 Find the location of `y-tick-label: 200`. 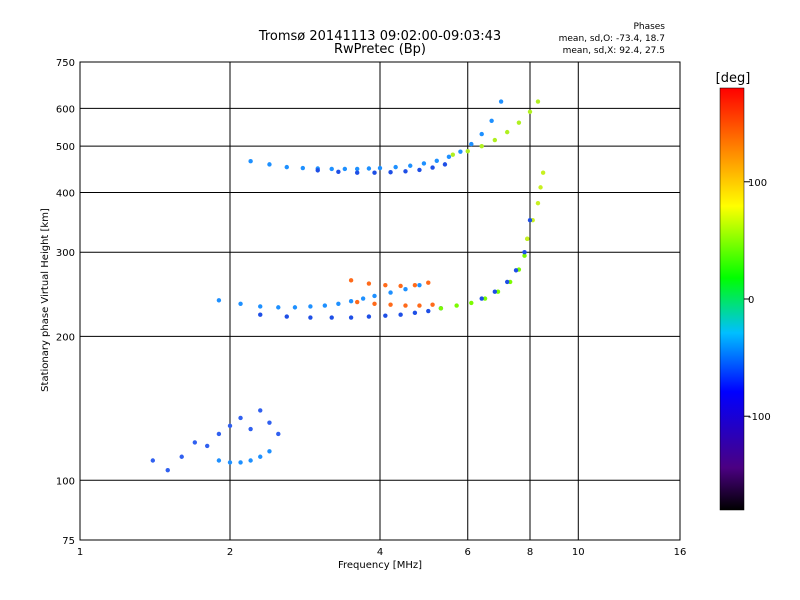

y-tick-label: 200 is located at coordinates (65, 337).